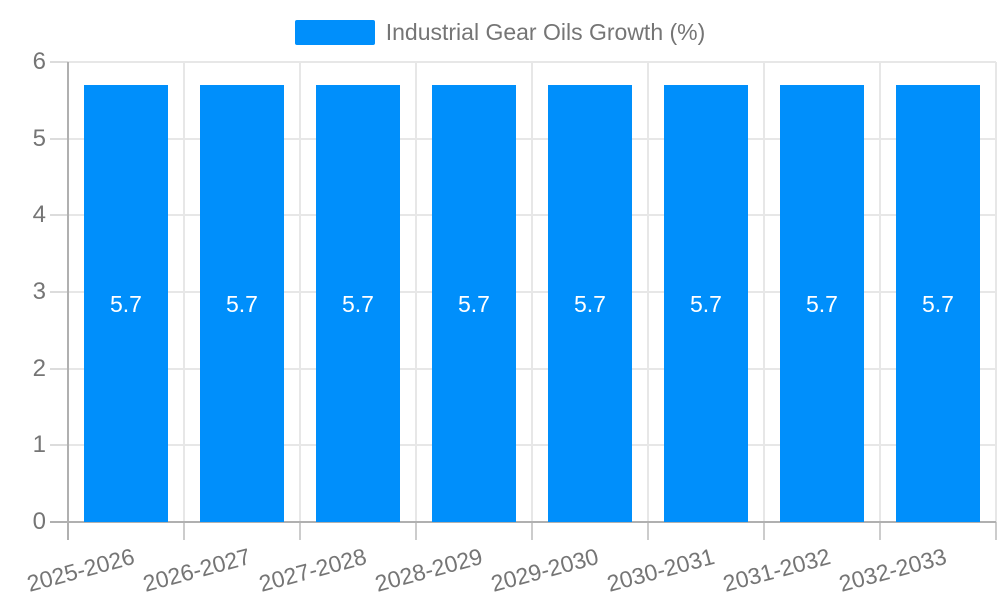 Image resolution: width=1000 pixels, height=600 pixels. Describe the element at coordinates (68, 301) in the screenshot. I see `y-axis-line` at that location.